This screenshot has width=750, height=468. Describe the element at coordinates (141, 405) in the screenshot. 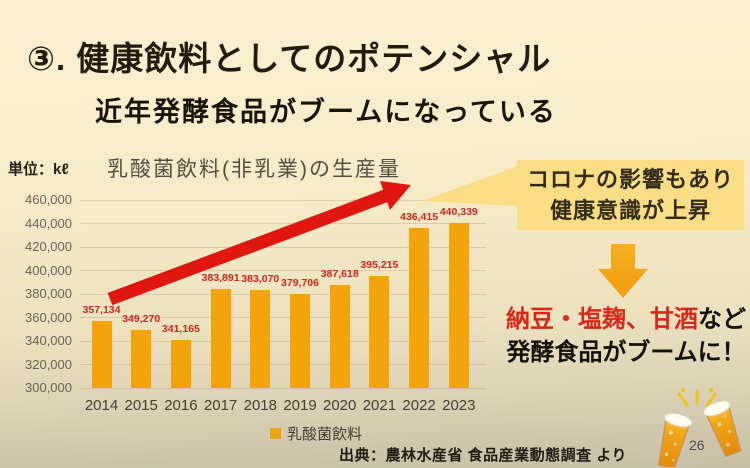

I see `x-tick-label: 2015` at that location.